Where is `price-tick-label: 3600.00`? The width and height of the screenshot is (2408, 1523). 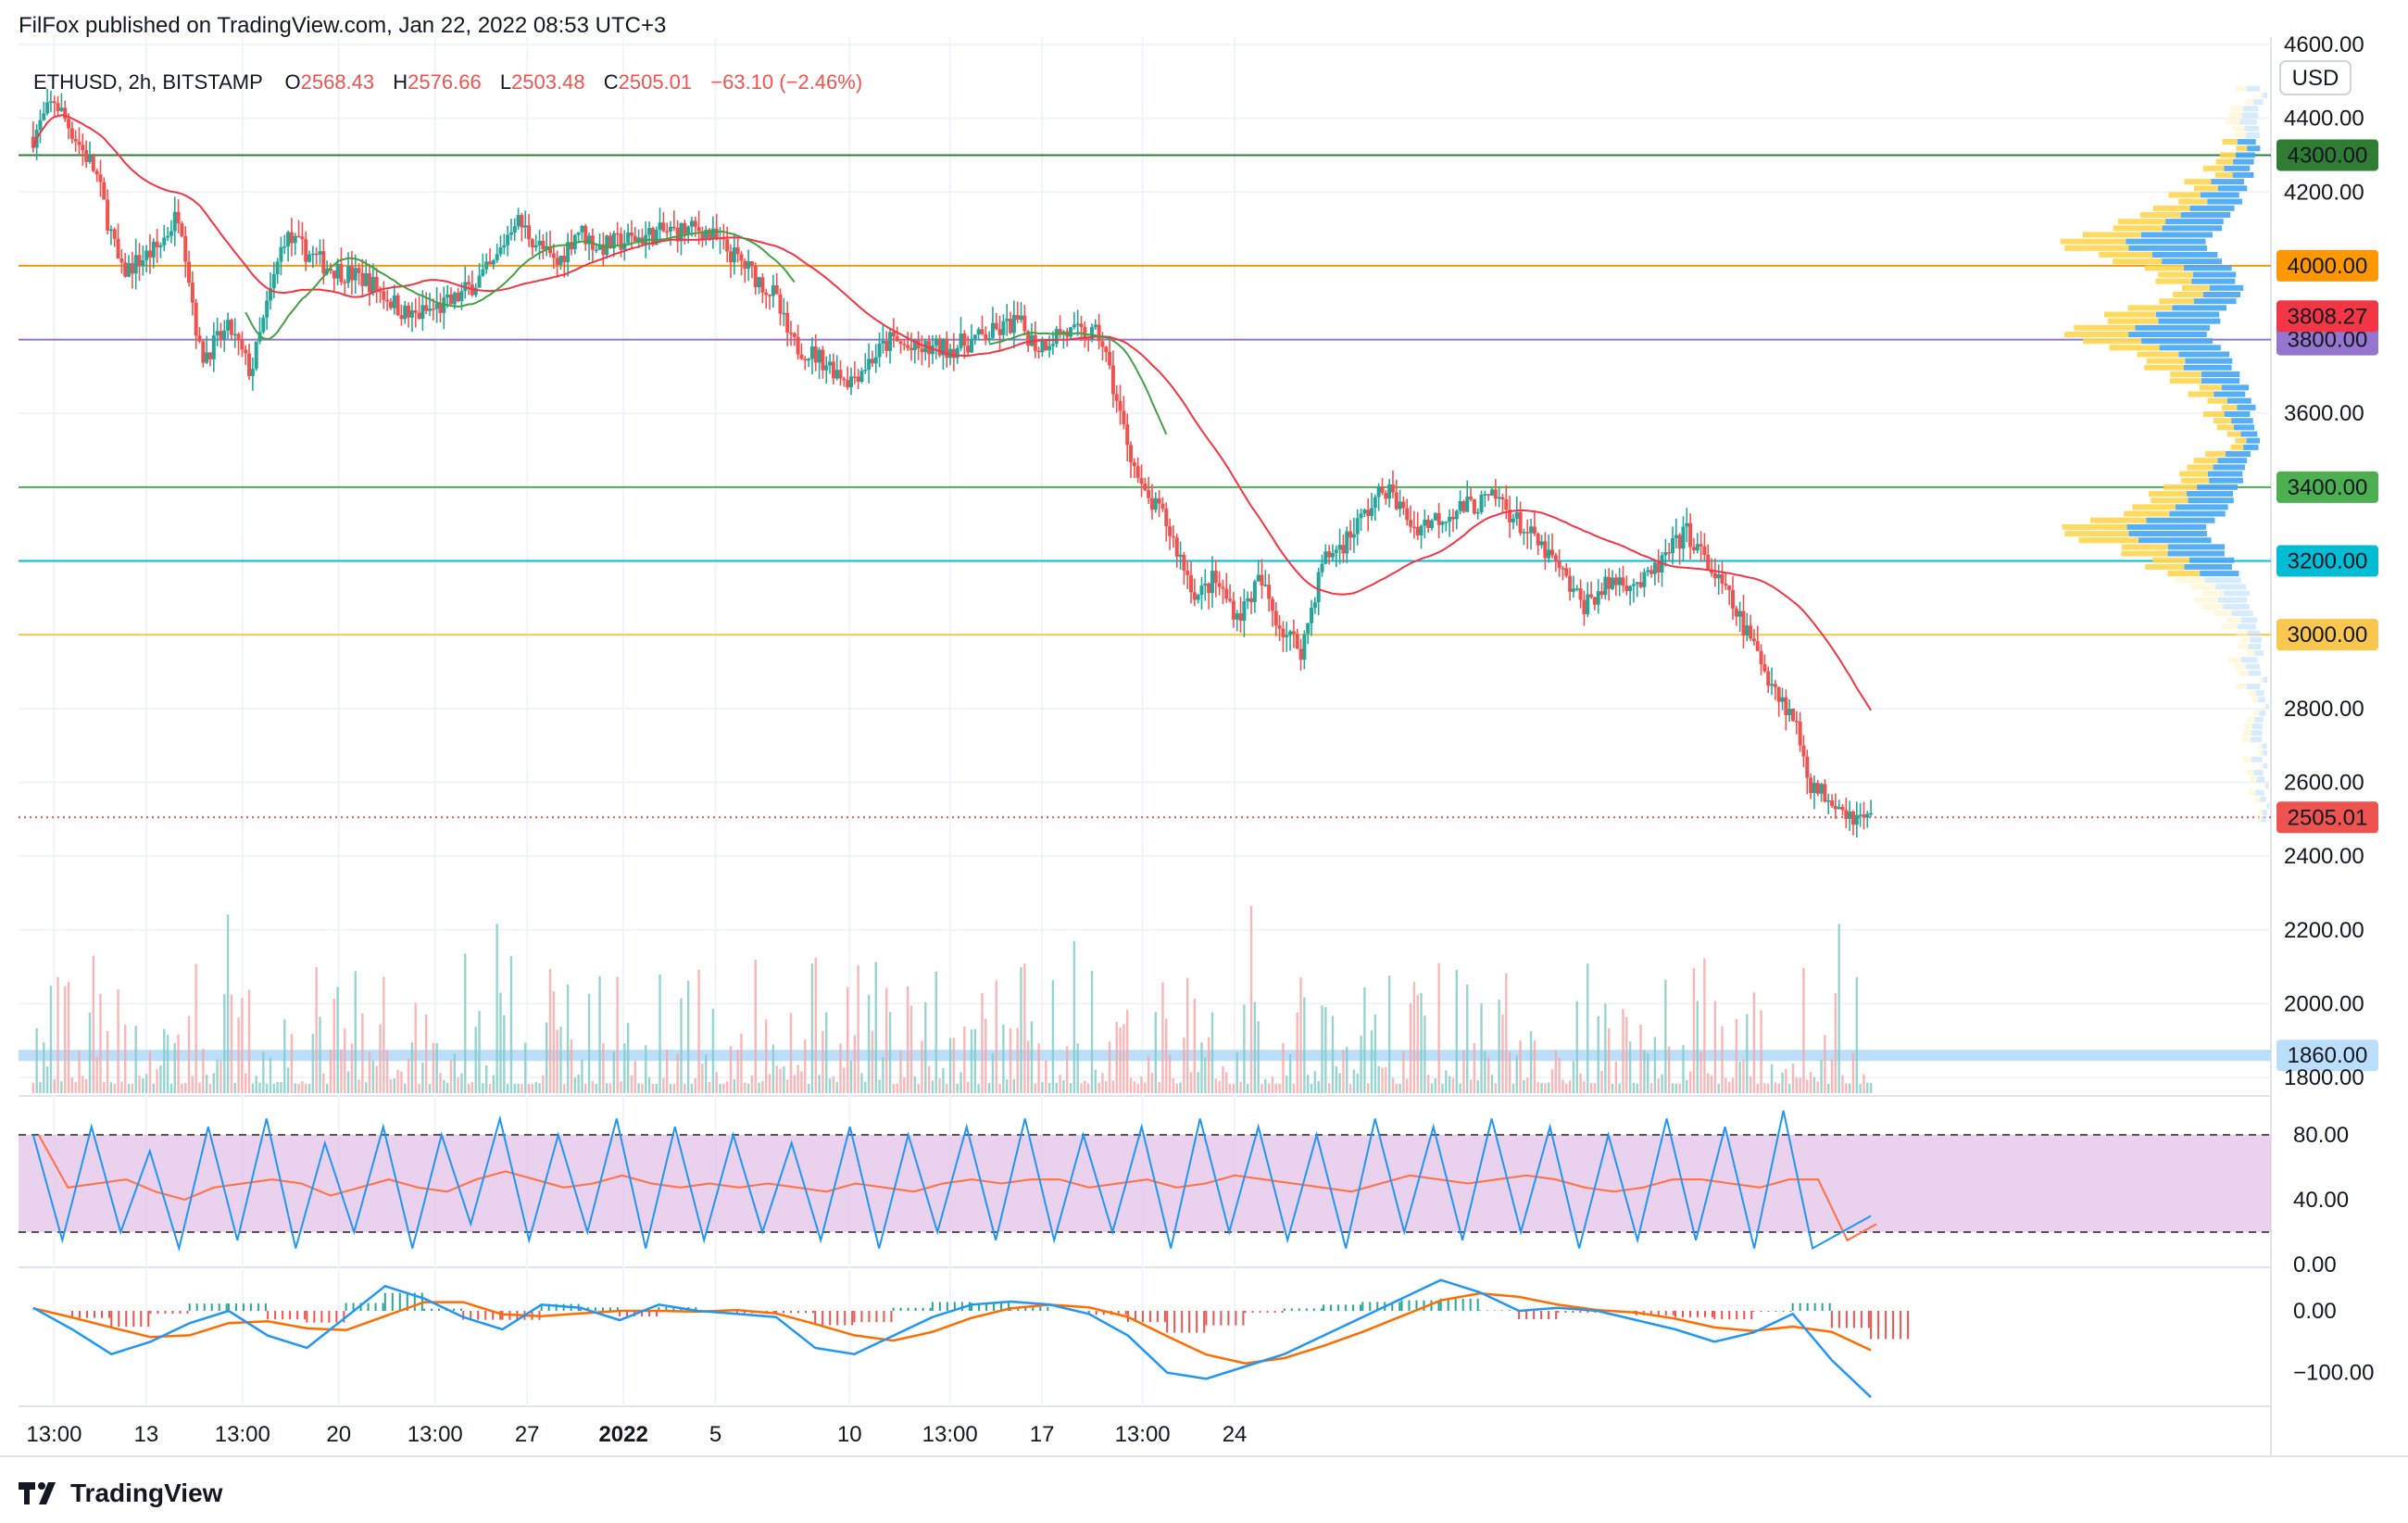
price-tick-label: 3600.00 is located at coordinates (2324, 413).